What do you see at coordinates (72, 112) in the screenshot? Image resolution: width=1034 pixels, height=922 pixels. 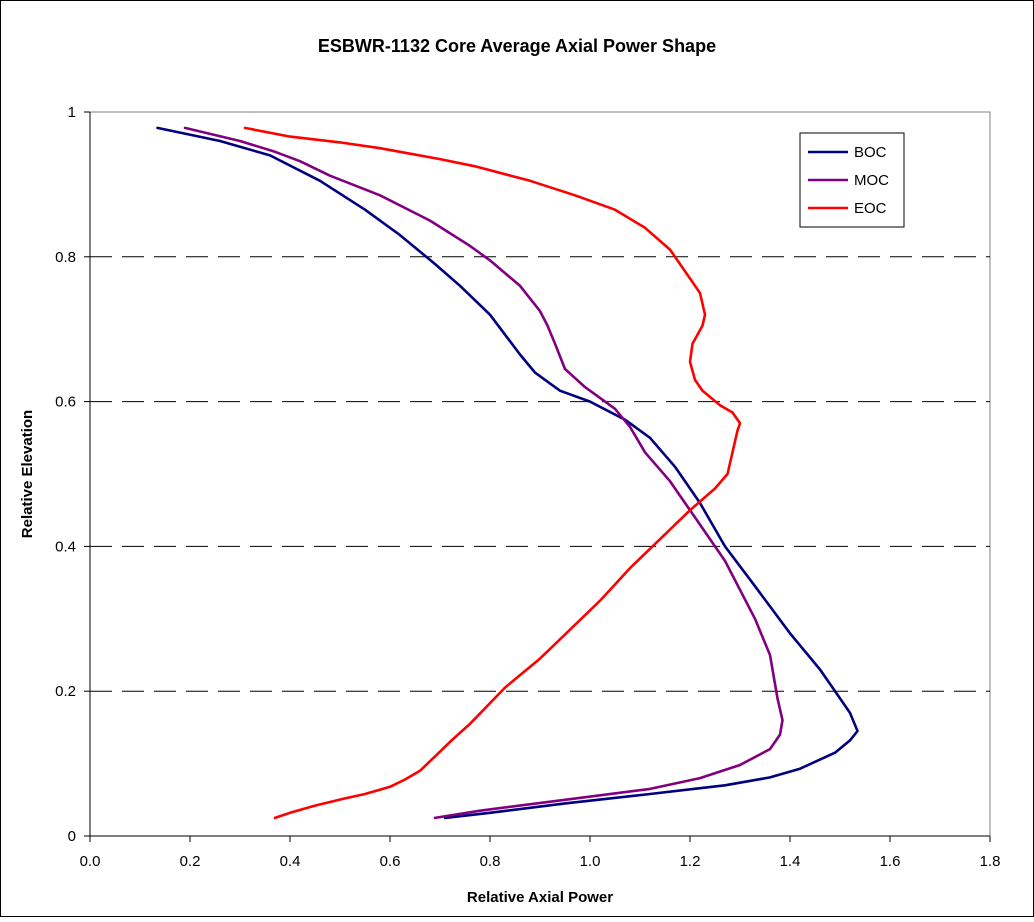 I see `y-tick-label: 1` at bounding box center [72, 112].